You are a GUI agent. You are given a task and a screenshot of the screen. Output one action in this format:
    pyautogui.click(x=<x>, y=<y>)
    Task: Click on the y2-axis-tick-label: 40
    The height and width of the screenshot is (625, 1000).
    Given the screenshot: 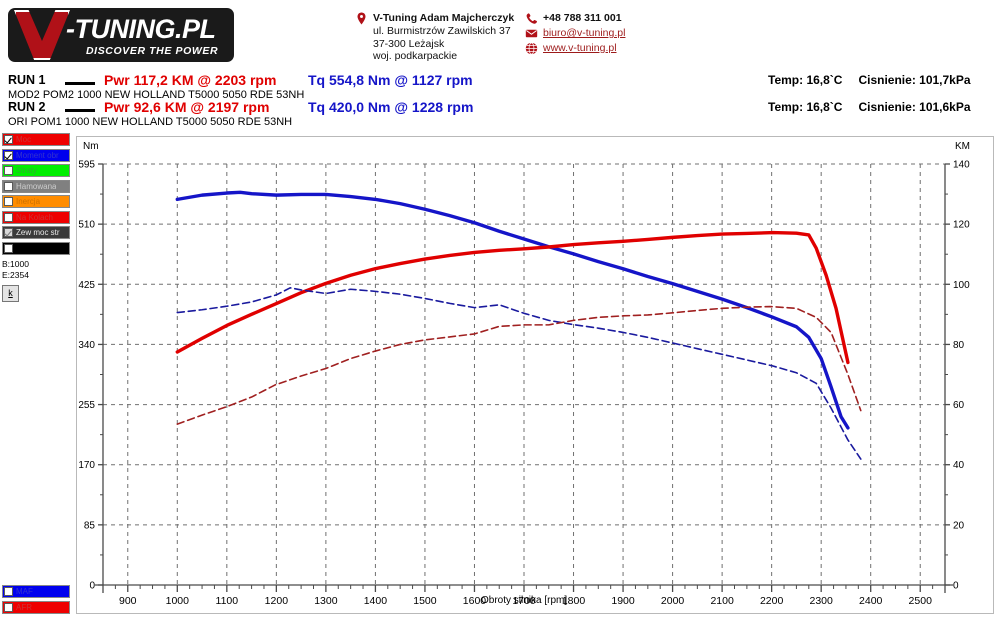 What is the action you would take?
    pyautogui.click(x=959, y=465)
    